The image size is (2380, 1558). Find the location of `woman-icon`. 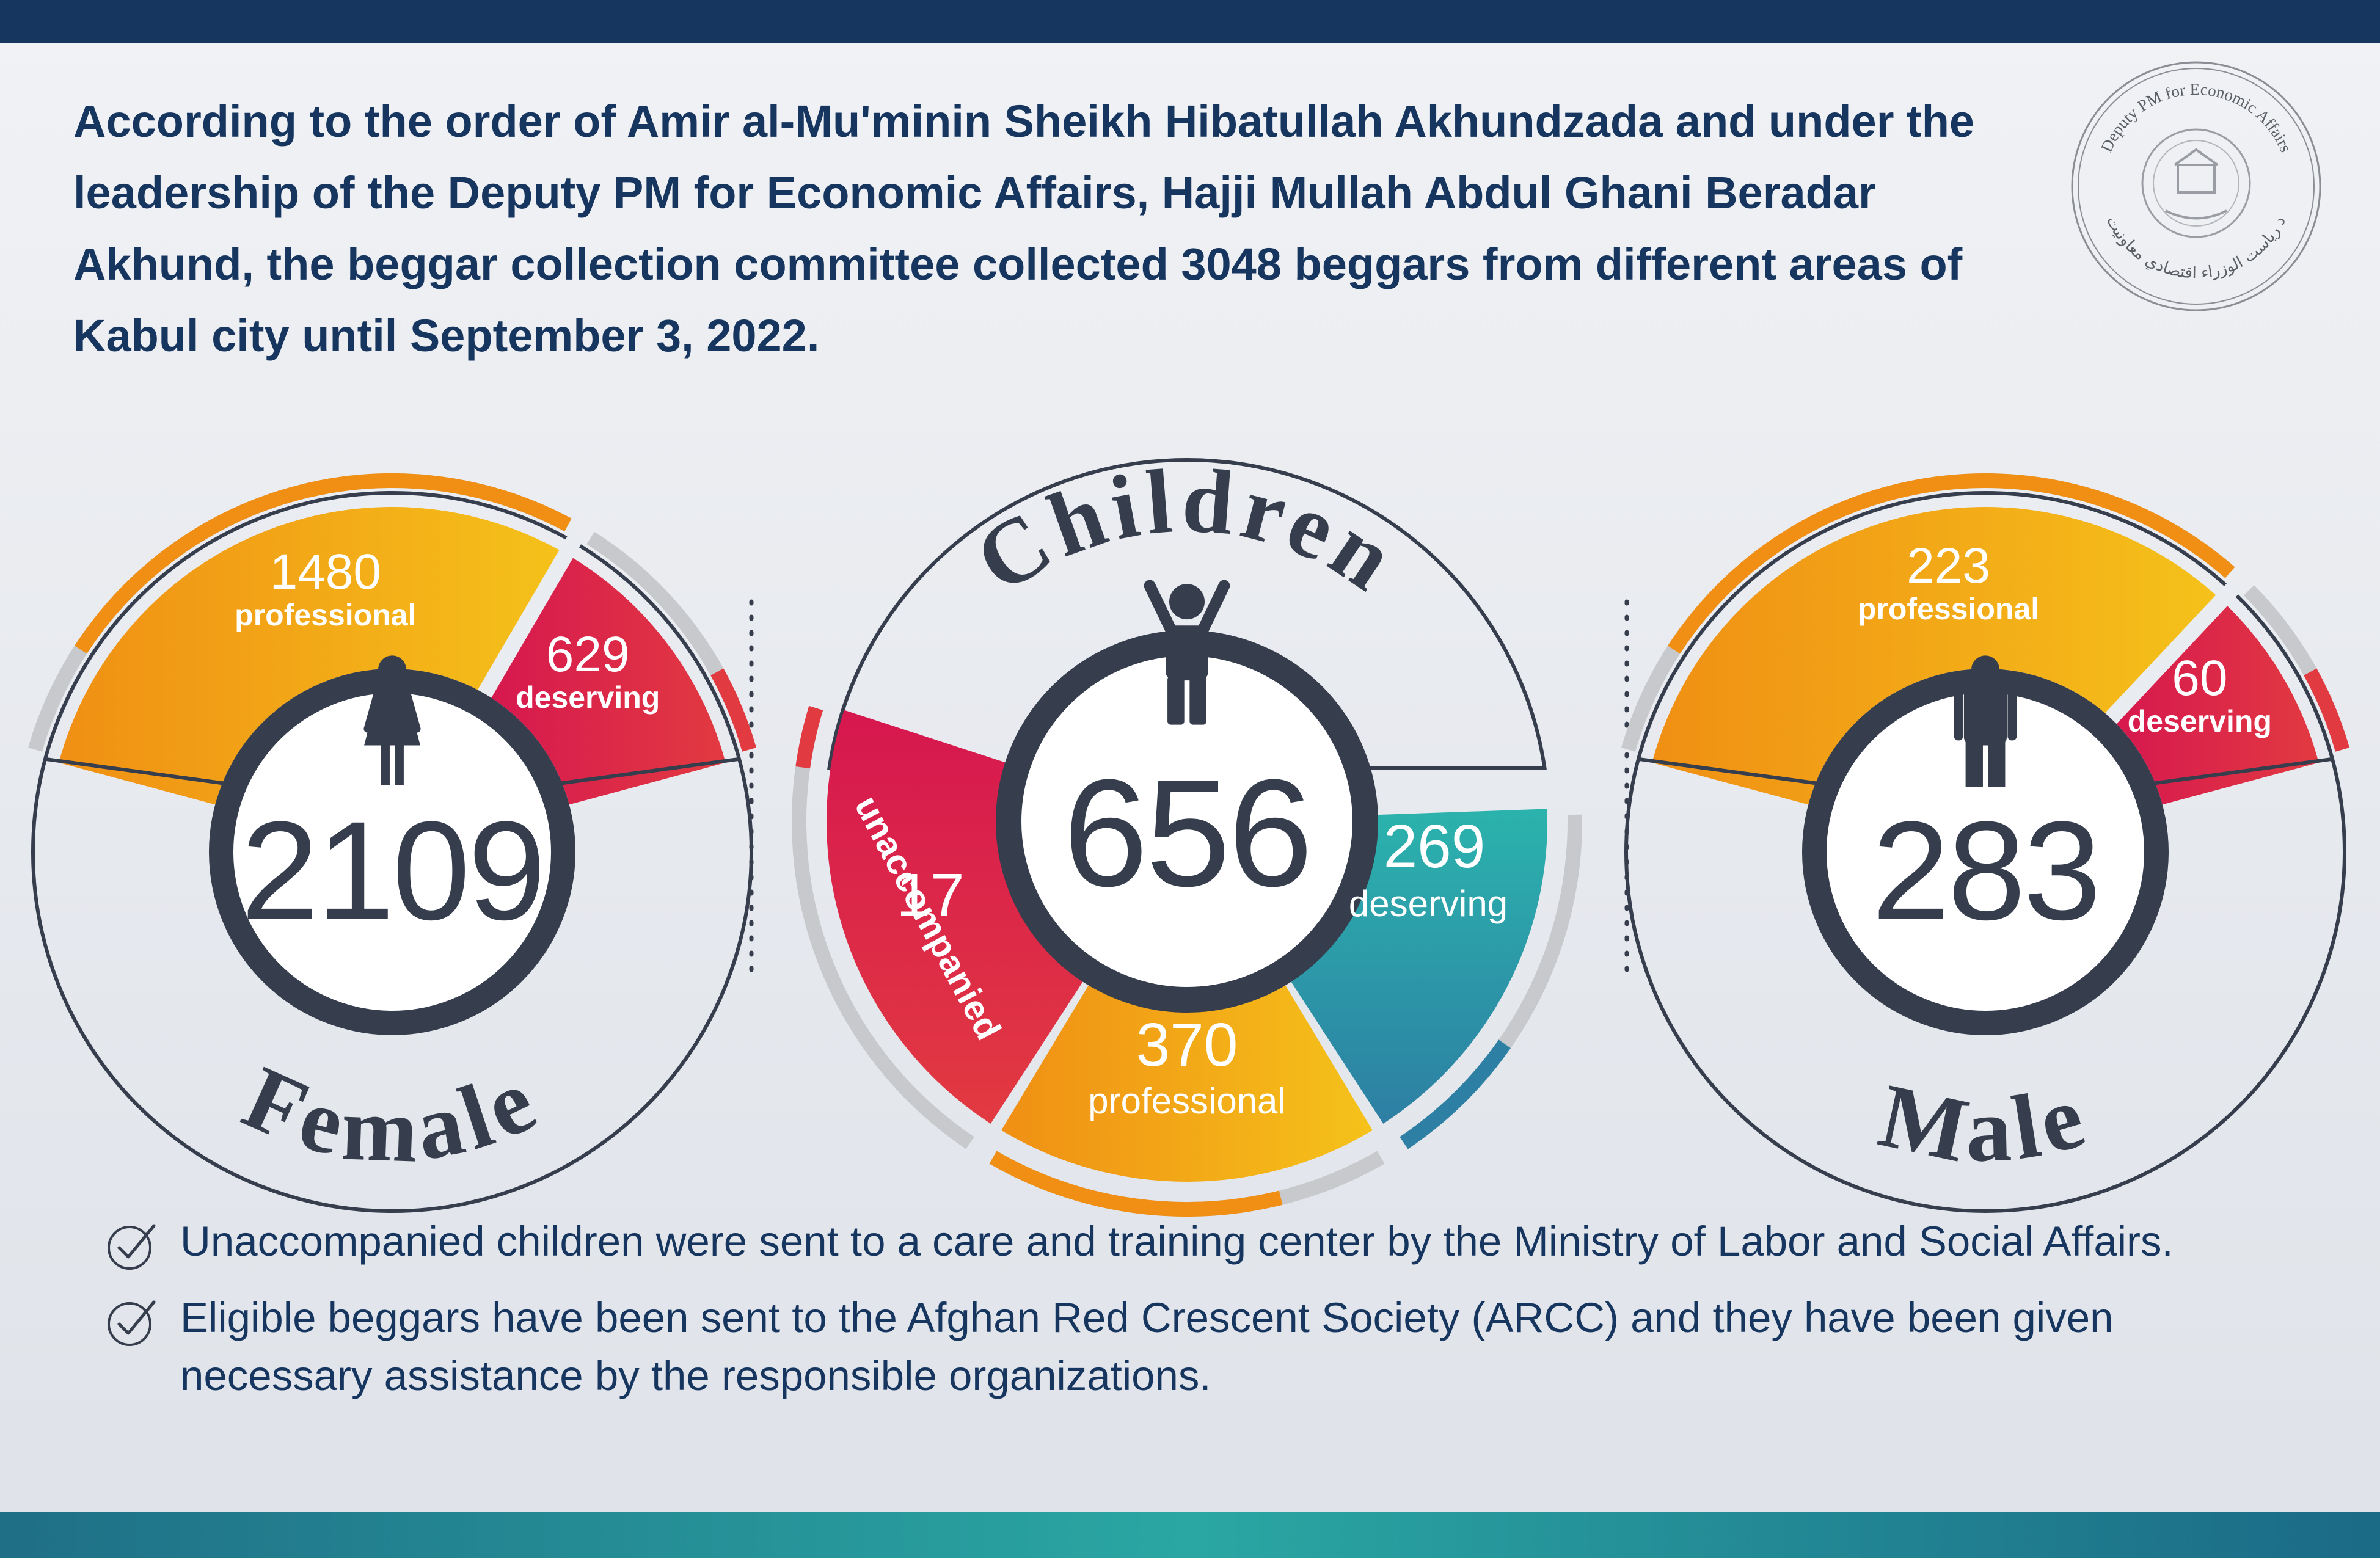

woman-icon is located at coordinates (392, 720).